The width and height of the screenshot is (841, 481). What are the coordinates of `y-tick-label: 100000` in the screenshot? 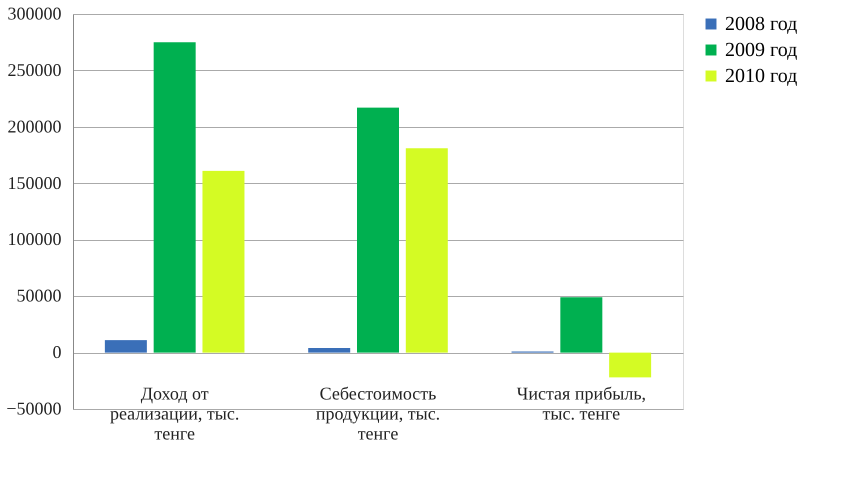 It's located at (35, 239).